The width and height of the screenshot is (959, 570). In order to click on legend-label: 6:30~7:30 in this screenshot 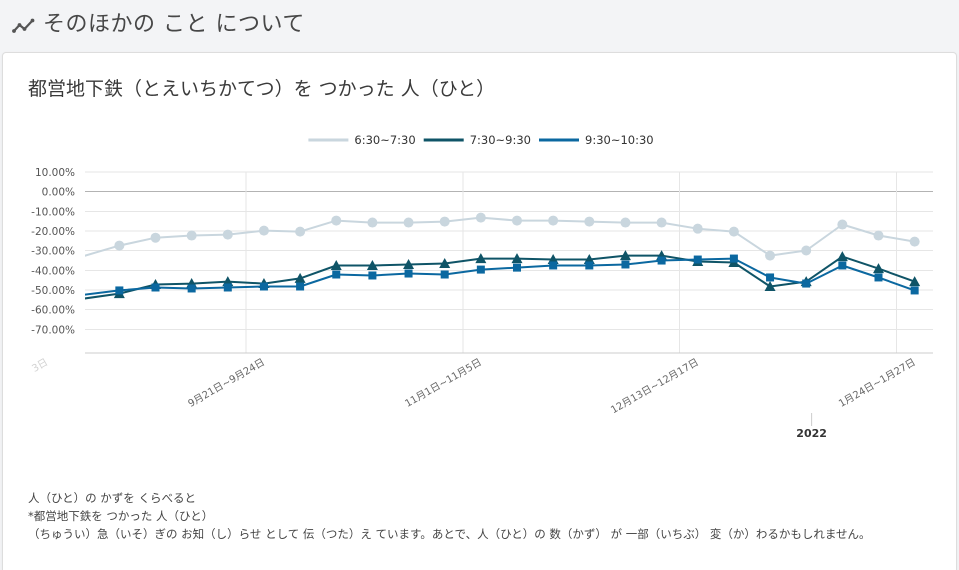, I will do `click(384, 140)`.